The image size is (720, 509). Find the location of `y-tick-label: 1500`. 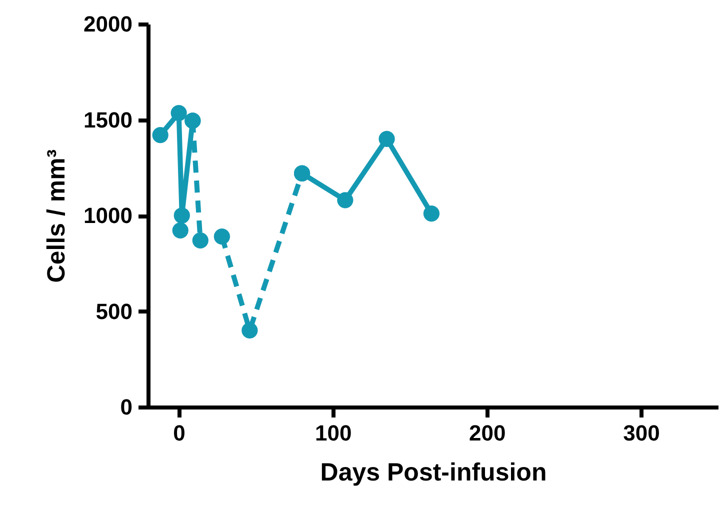

y-tick-label: 1500 is located at coordinates (108, 119).